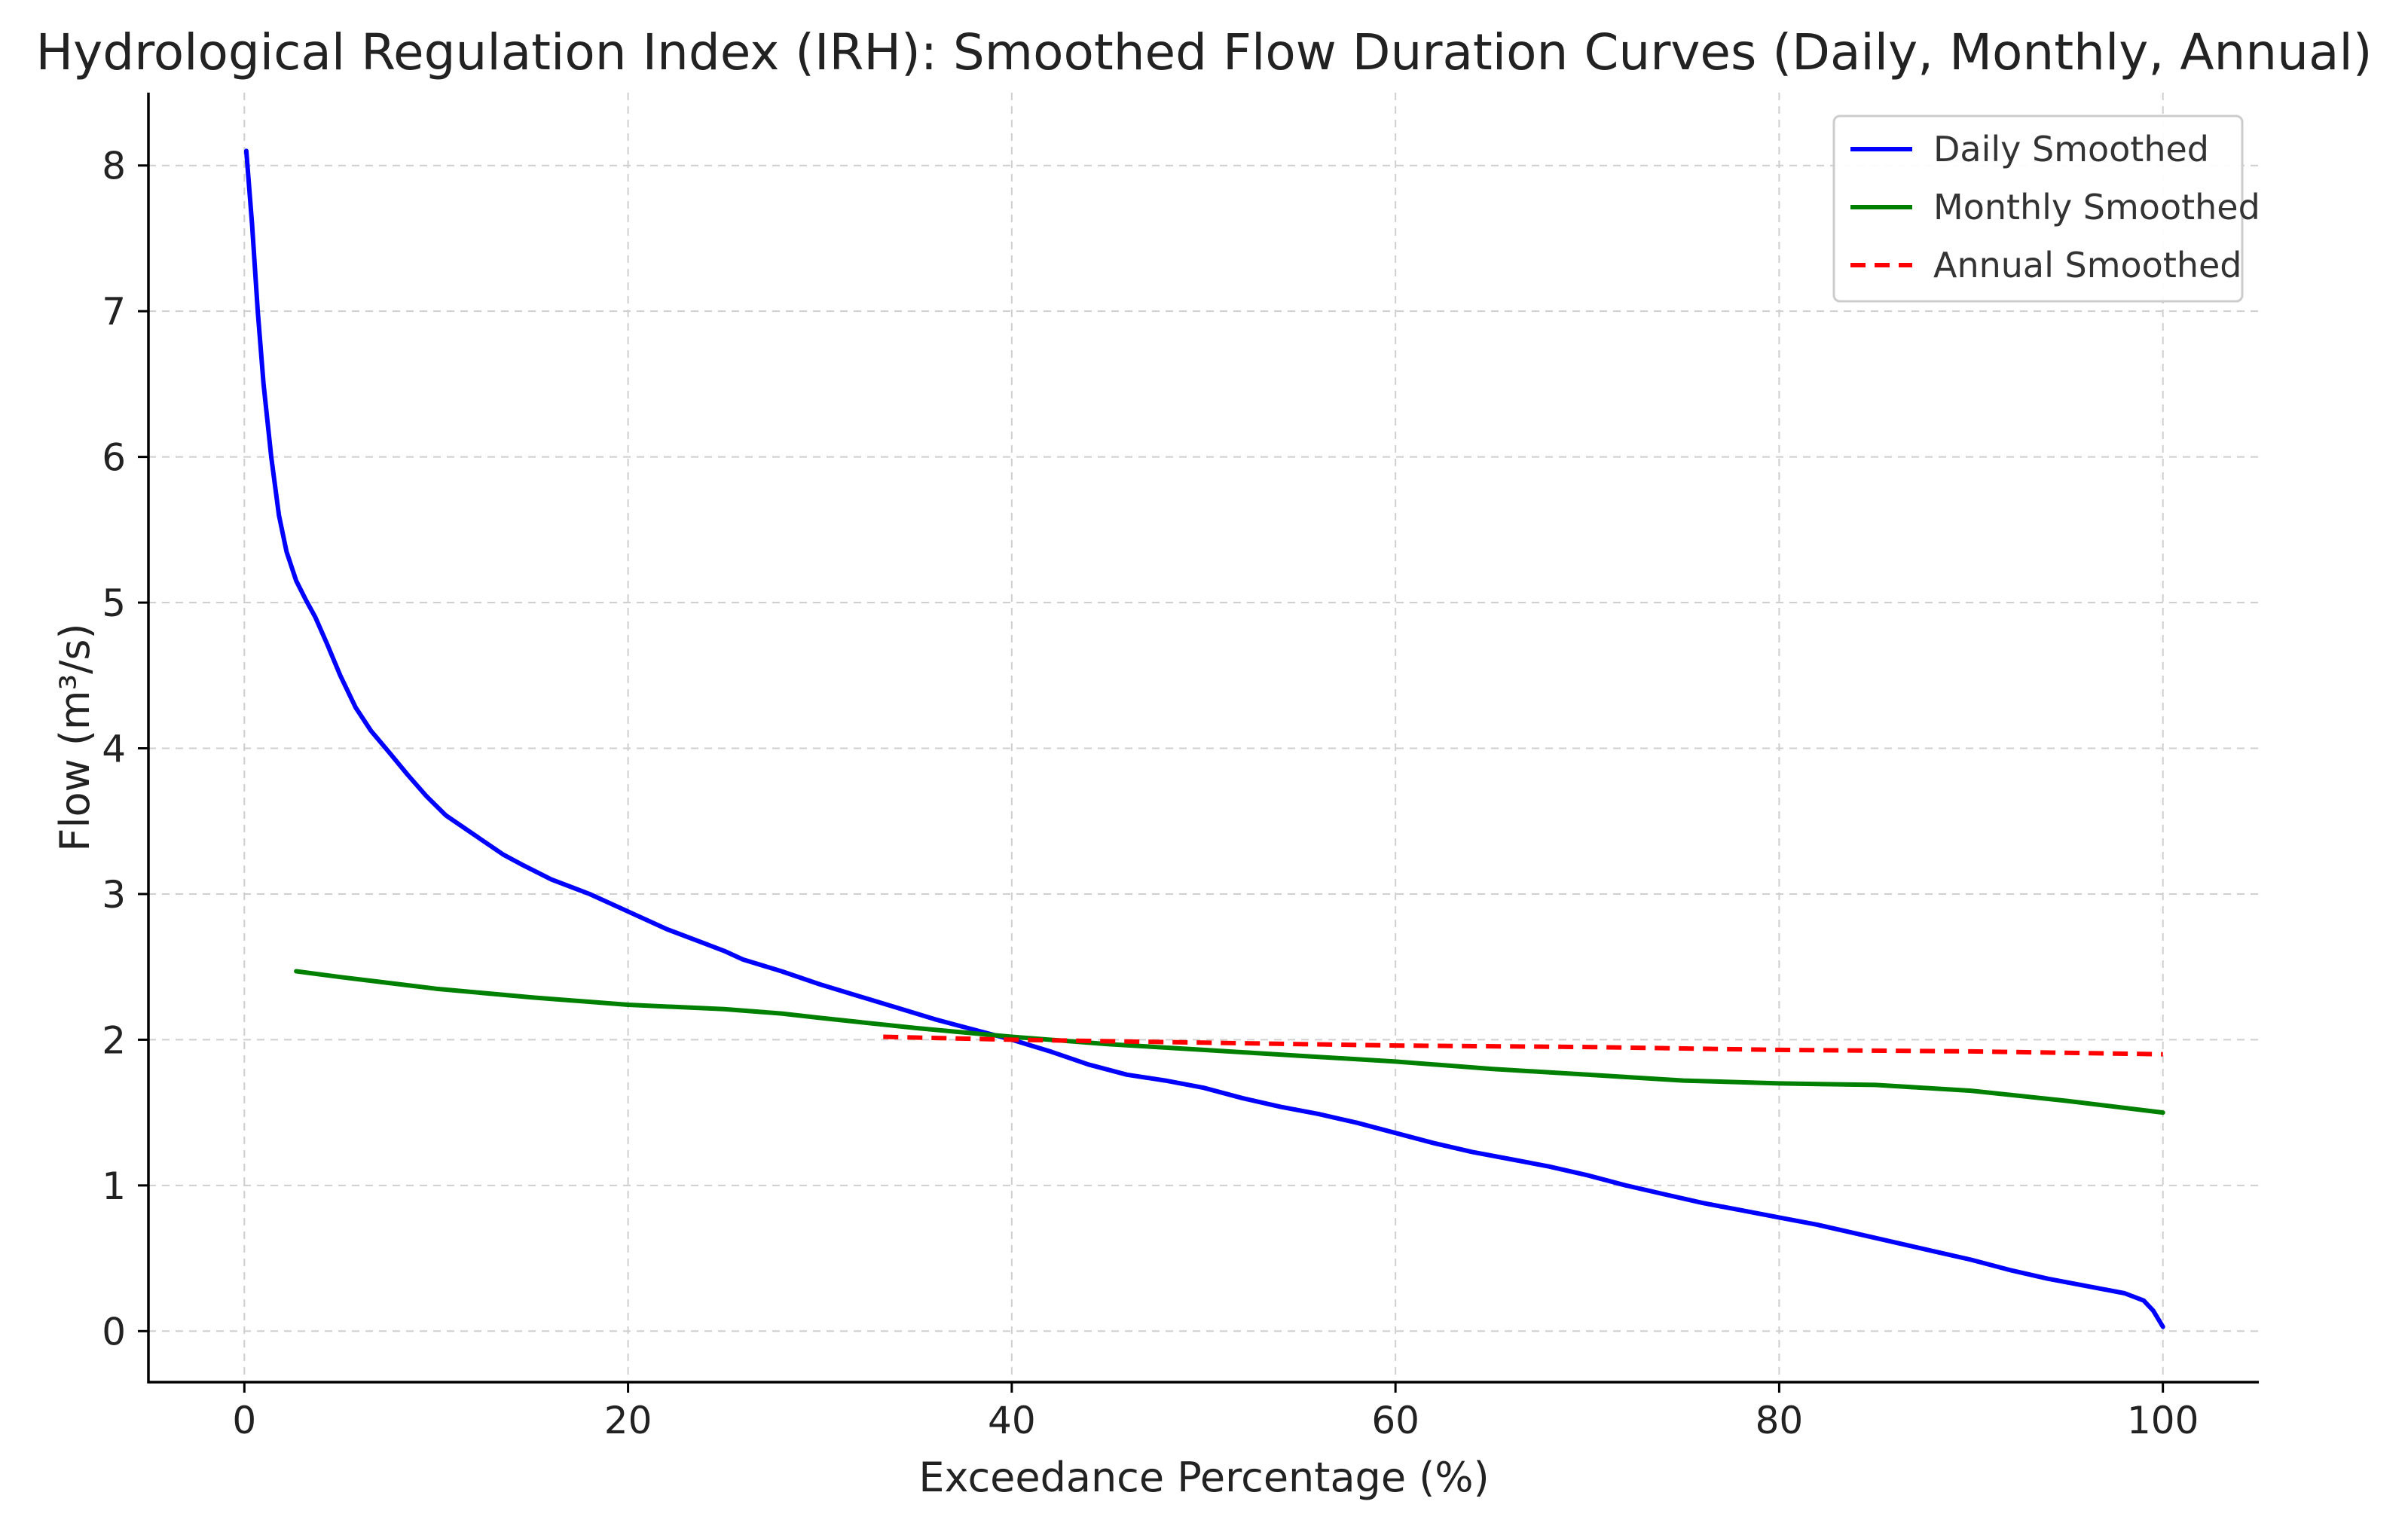 The width and height of the screenshot is (2408, 1529). I want to click on y-tick-label: 8, so click(114, 166).